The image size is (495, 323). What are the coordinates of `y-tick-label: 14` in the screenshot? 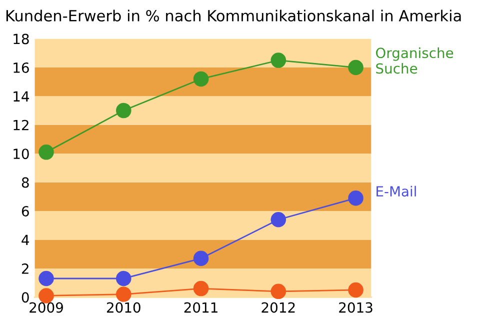 It's located at (22, 96).